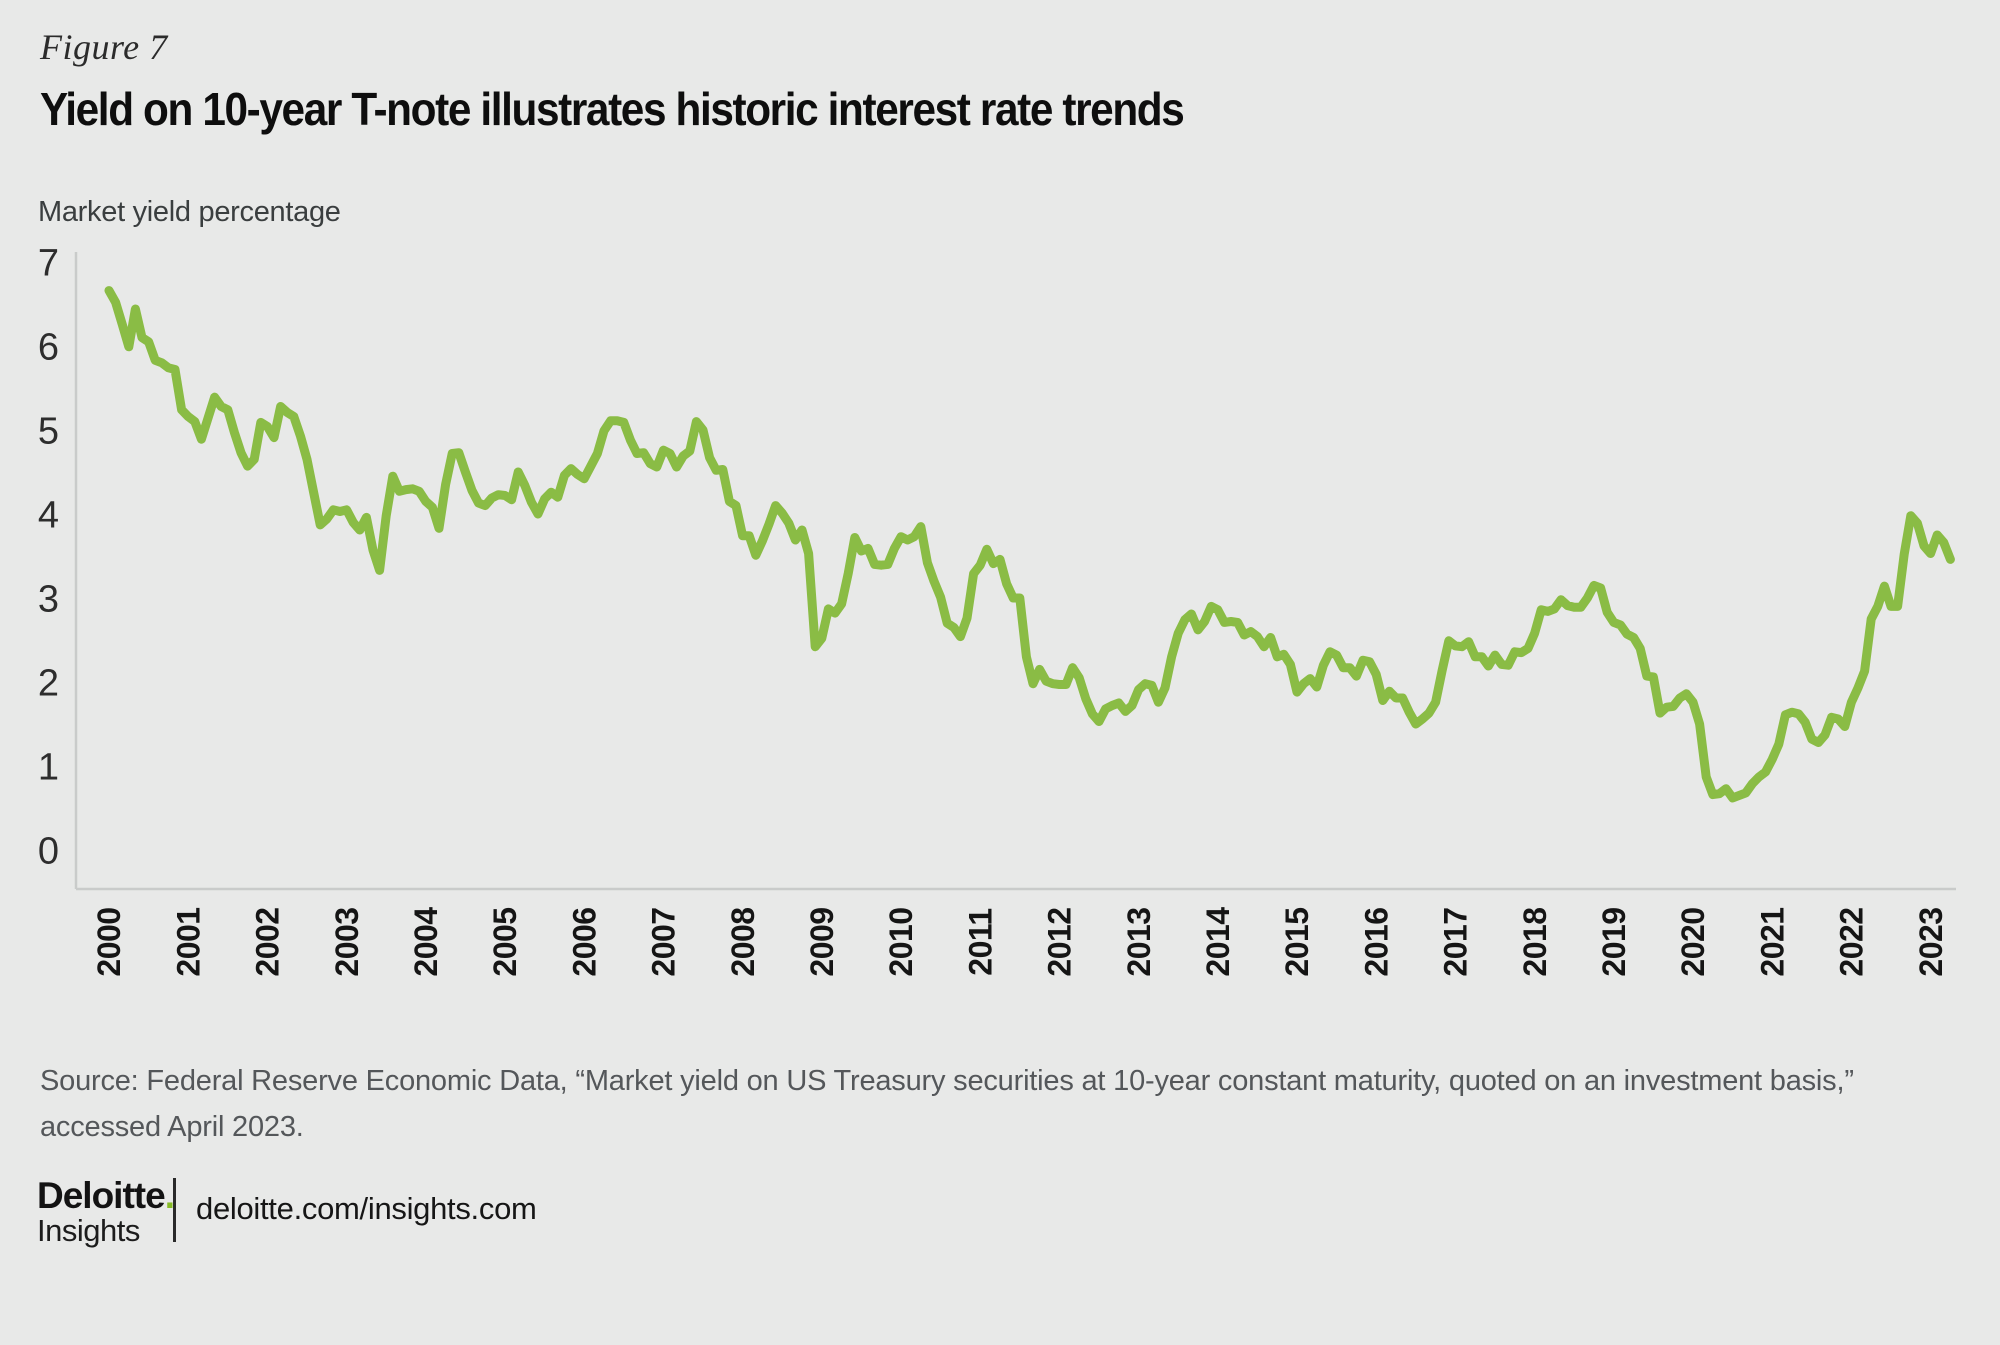 This screenshot has width=2000, height=1345. I want to click on x-tick-label: 2022, so click(1852, 941).